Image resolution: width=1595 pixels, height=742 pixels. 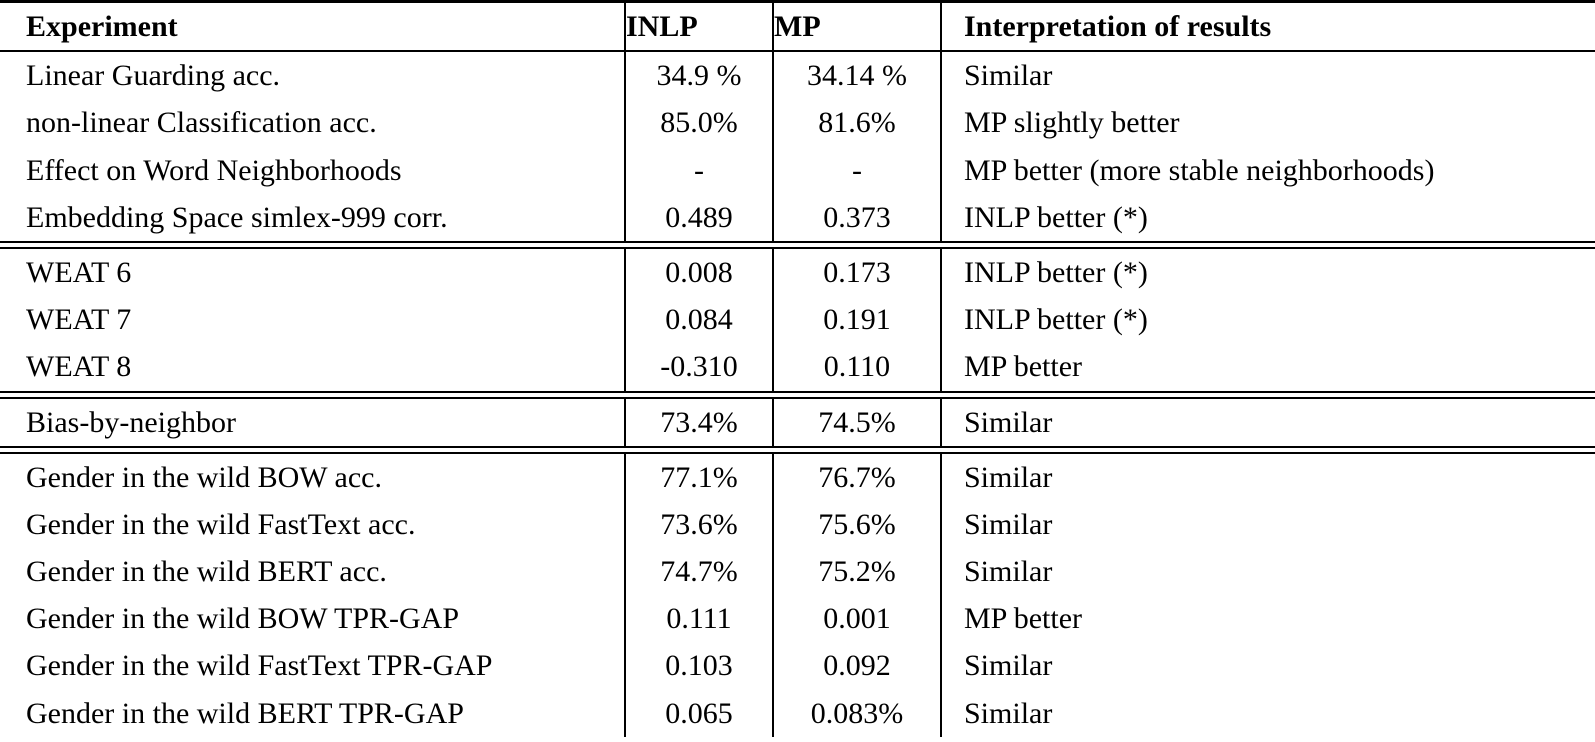 What do you see at coordinates (698, 476) in the screenshot?
I see `cell-inlp: 77.1%` at bounding box center [698, 476].